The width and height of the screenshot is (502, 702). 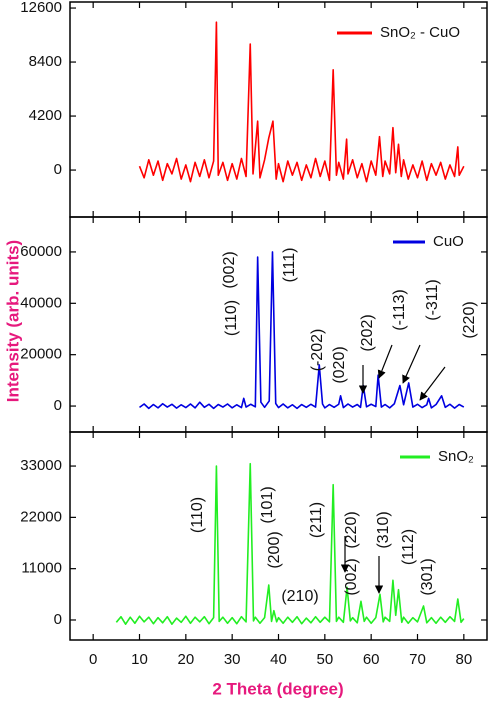 I want to click on x-tick-label: 20, so click(x=185, y=659).